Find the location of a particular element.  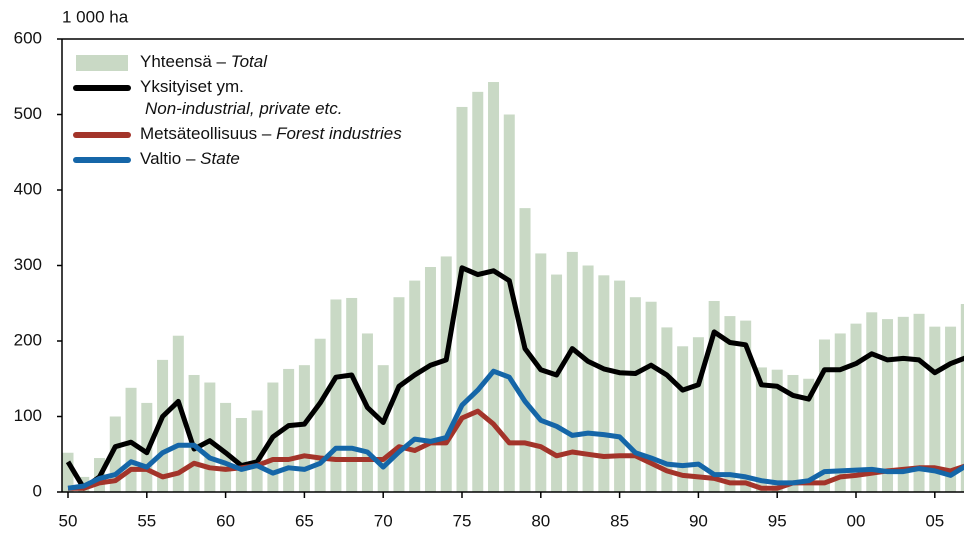

legend-label: Valtio – State is located at coordinates (190, 158).